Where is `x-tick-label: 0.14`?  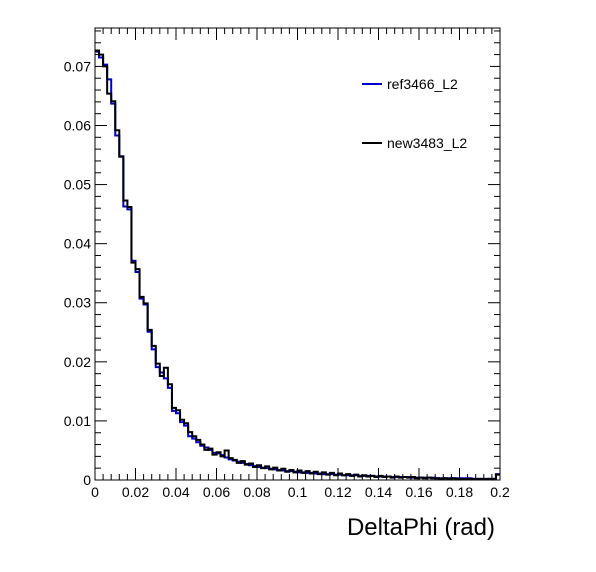 x-tick-label: 0.14 is located at coordinates (378, 492).